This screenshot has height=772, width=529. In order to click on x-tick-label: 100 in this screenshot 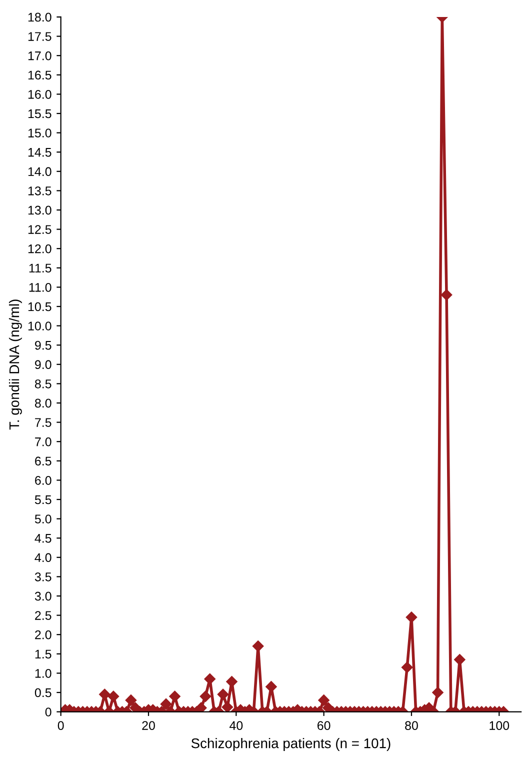, I will do `click(500, 725)`.